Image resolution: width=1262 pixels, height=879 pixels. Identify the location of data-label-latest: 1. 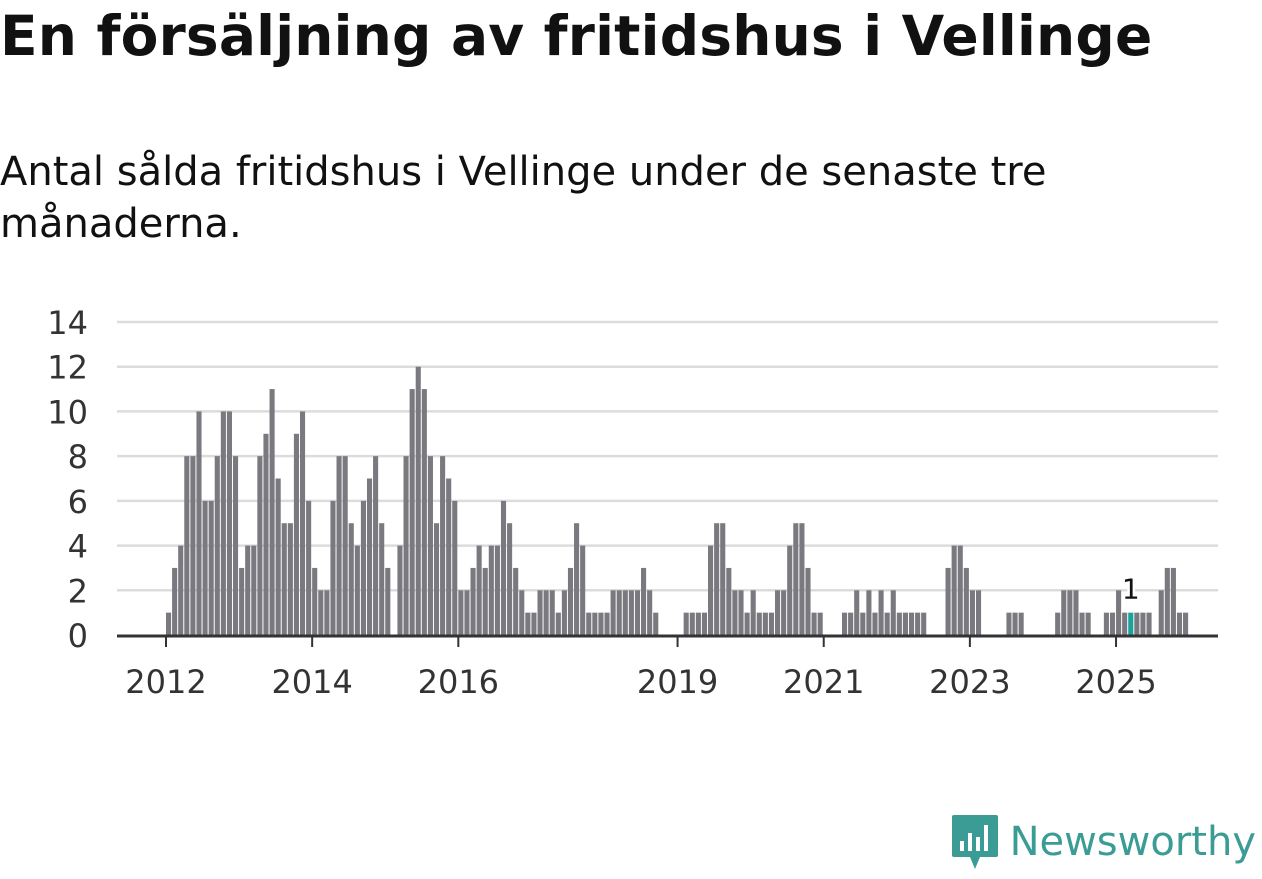
(1131, 589).